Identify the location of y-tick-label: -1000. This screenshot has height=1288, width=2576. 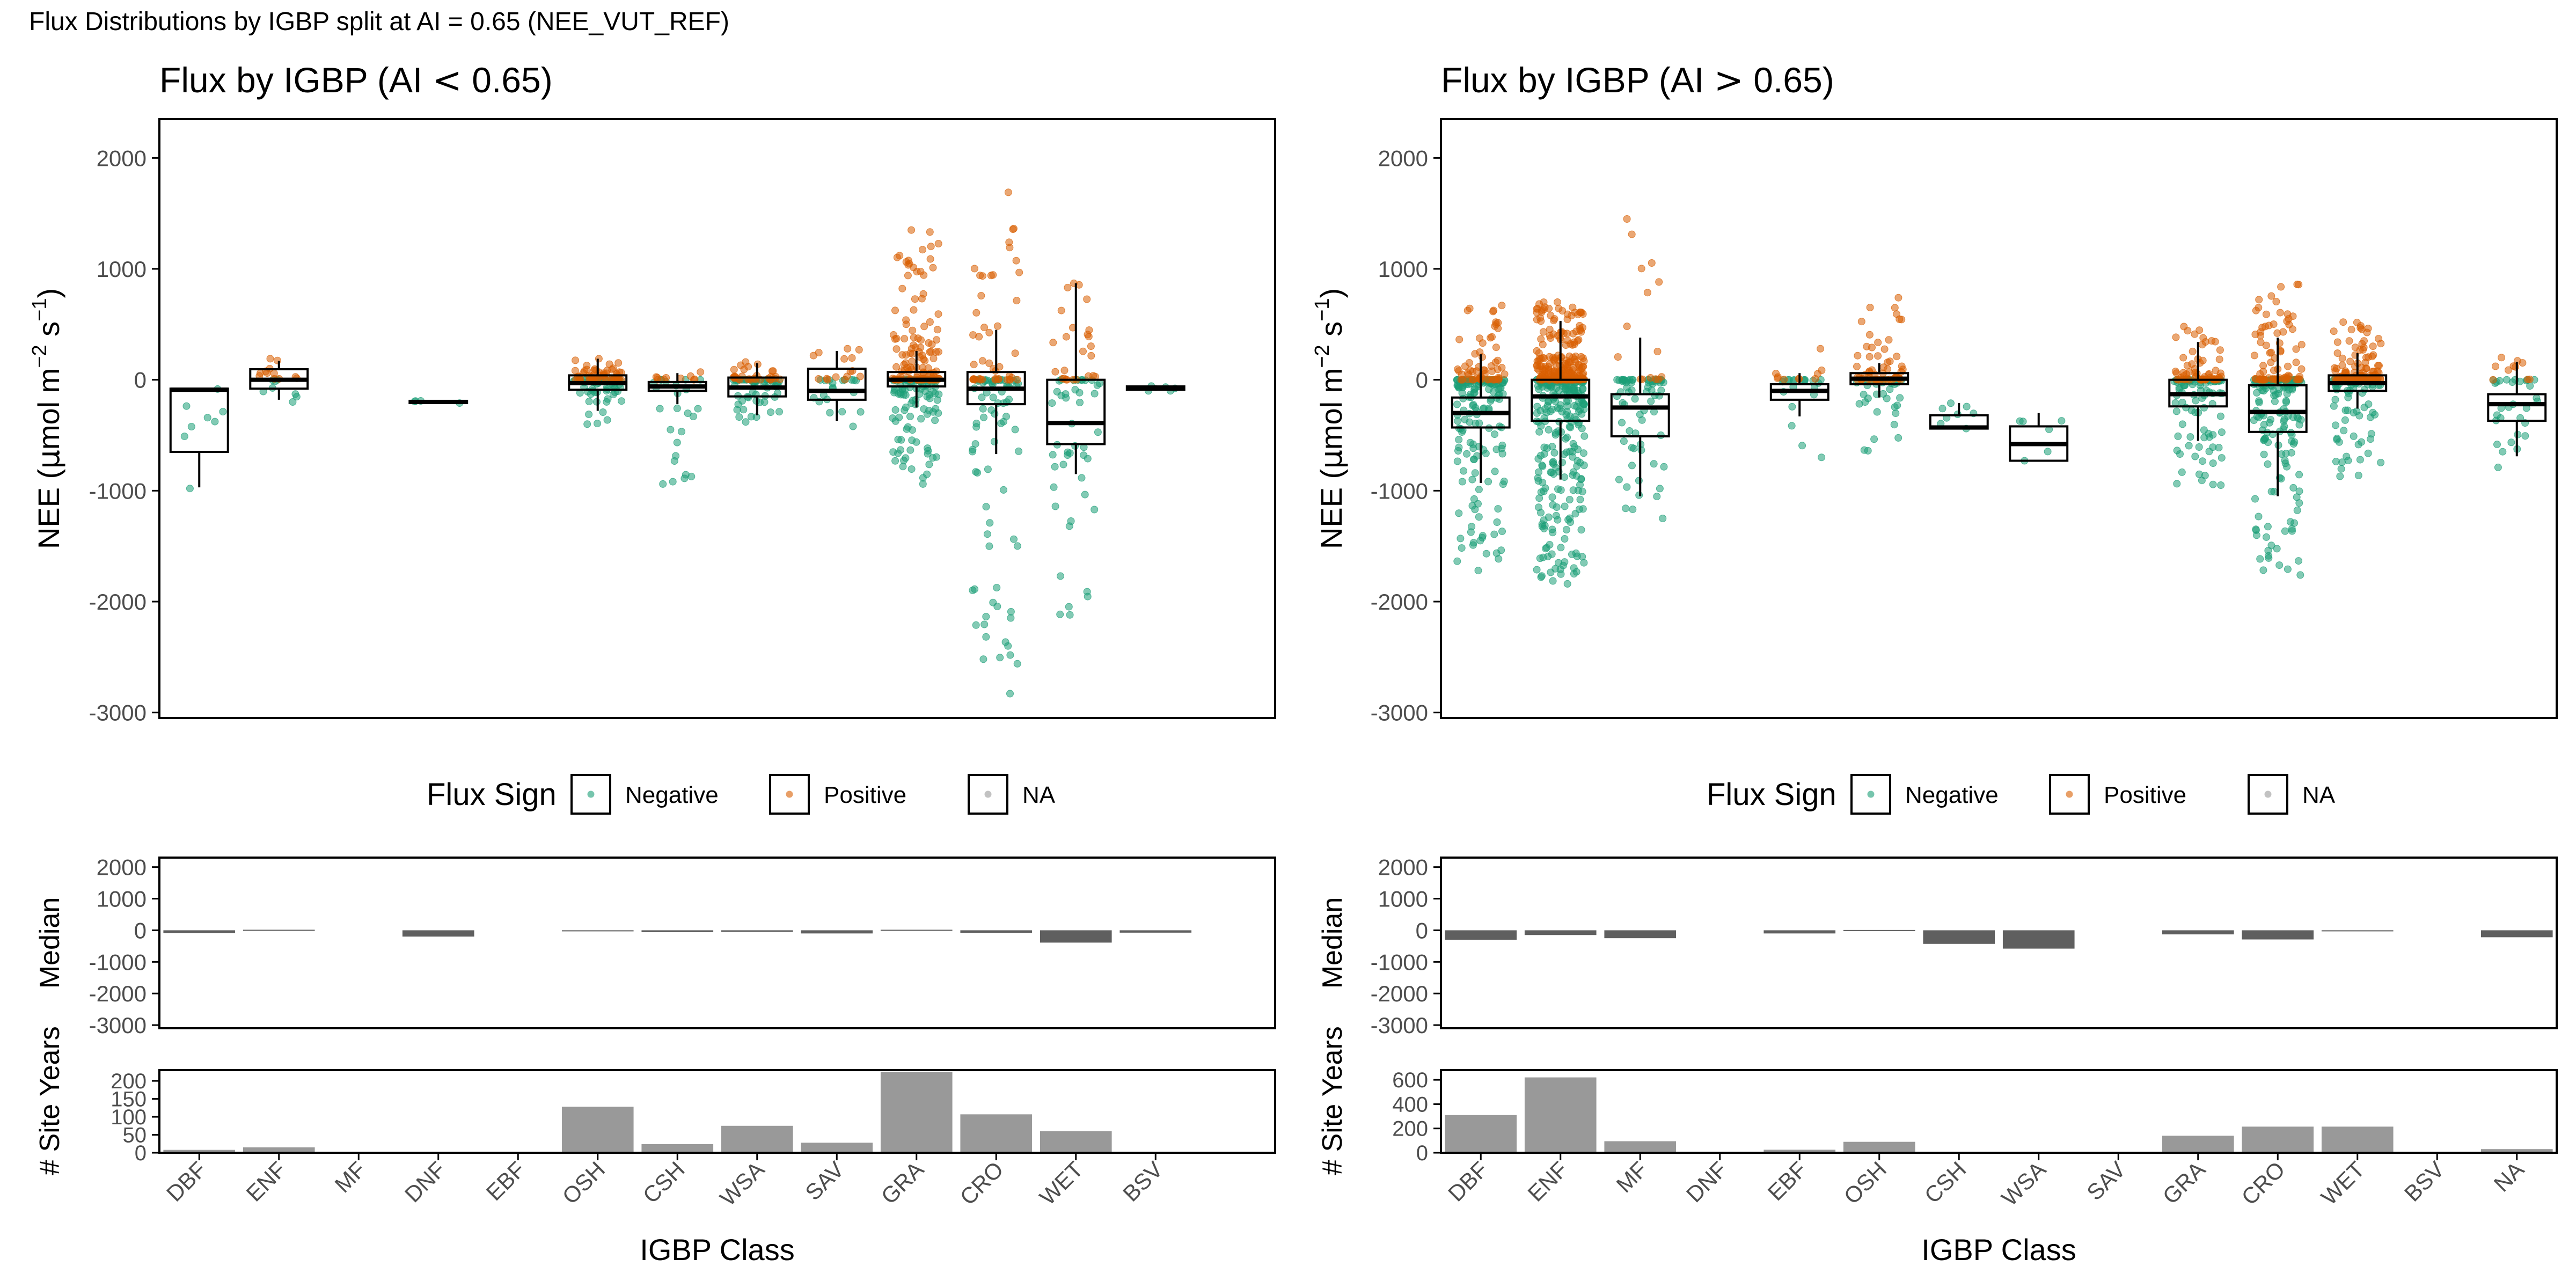
(1399, 490).